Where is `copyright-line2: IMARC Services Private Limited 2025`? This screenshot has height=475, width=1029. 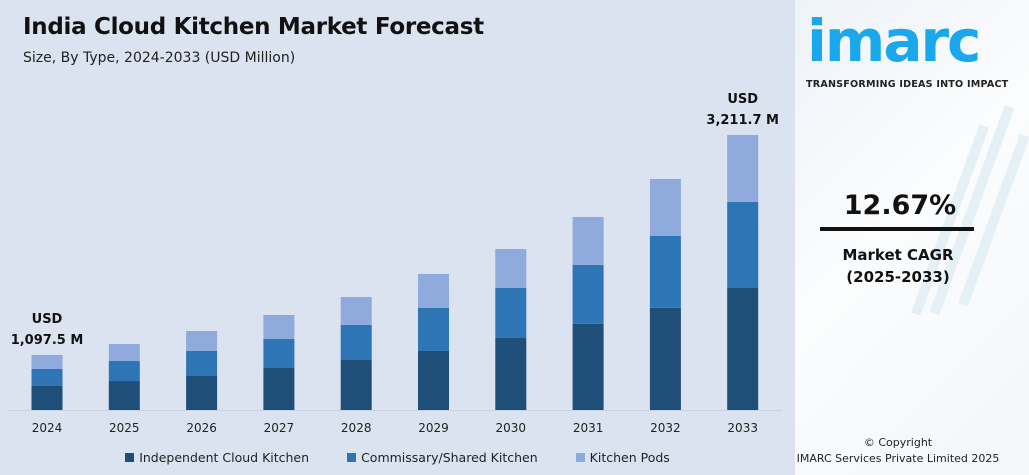 copyright-line2: IMARC Services Private Limited 2025 is located at coordinates (898, 458).